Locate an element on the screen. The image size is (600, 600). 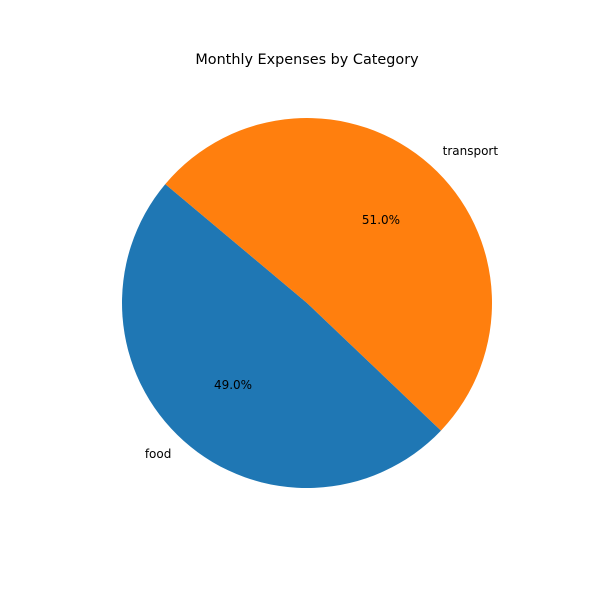
slice-label-transport: transport is located at coordinates (471, 151).